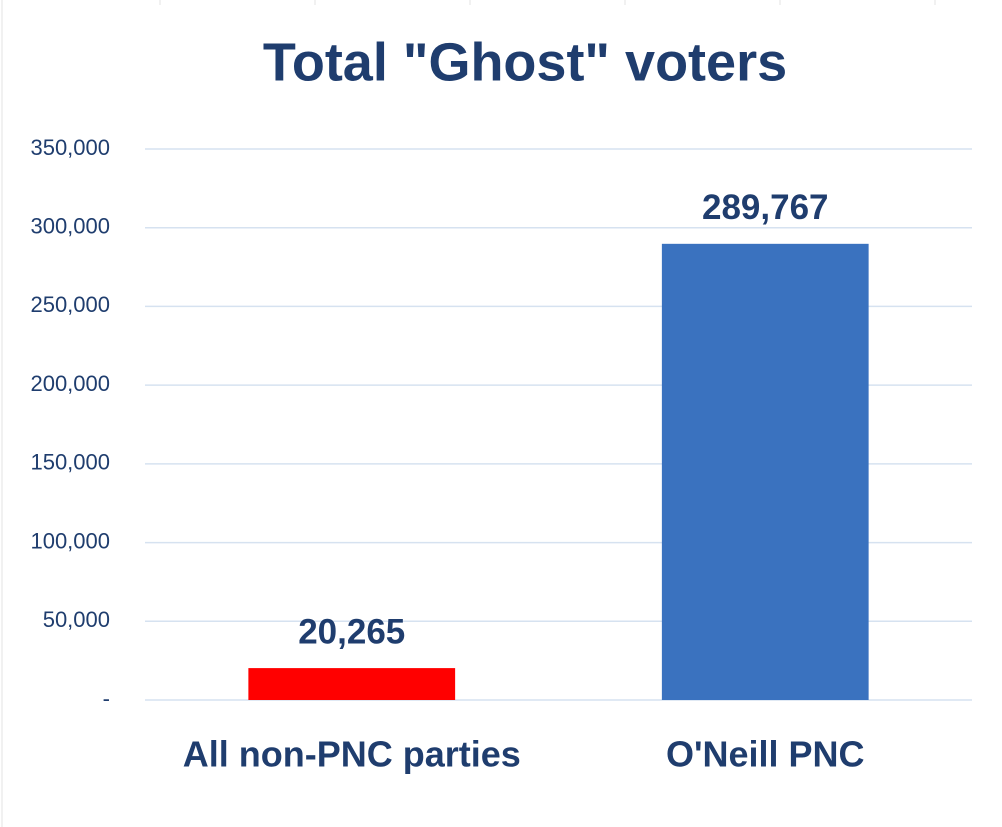 The width and height of the screenshot is (1002, 827). What do you see at coordinates (765, 207) in the screenshot?
I see `data-label: 289,767` at bounding box center [765, 207].